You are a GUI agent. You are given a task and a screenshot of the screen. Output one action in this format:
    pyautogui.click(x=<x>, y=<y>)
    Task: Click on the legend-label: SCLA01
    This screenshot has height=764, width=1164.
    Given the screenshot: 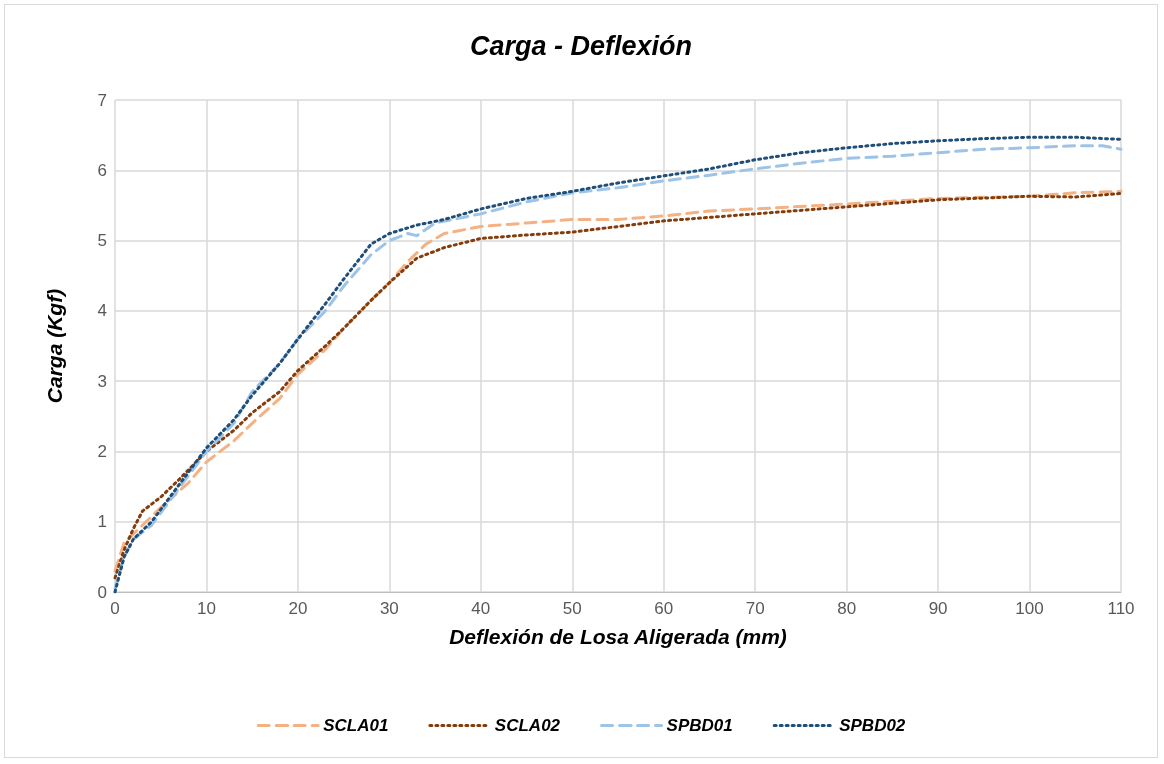 What is the action you would take?
    pyautogui.click(x=356, y=725)
    